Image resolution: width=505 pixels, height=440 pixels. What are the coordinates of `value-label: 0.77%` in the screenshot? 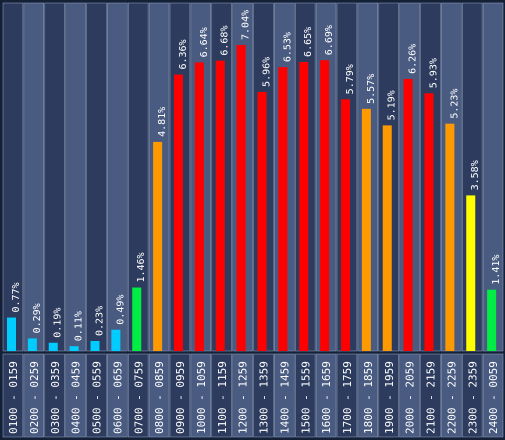 It's located at (16, 297).